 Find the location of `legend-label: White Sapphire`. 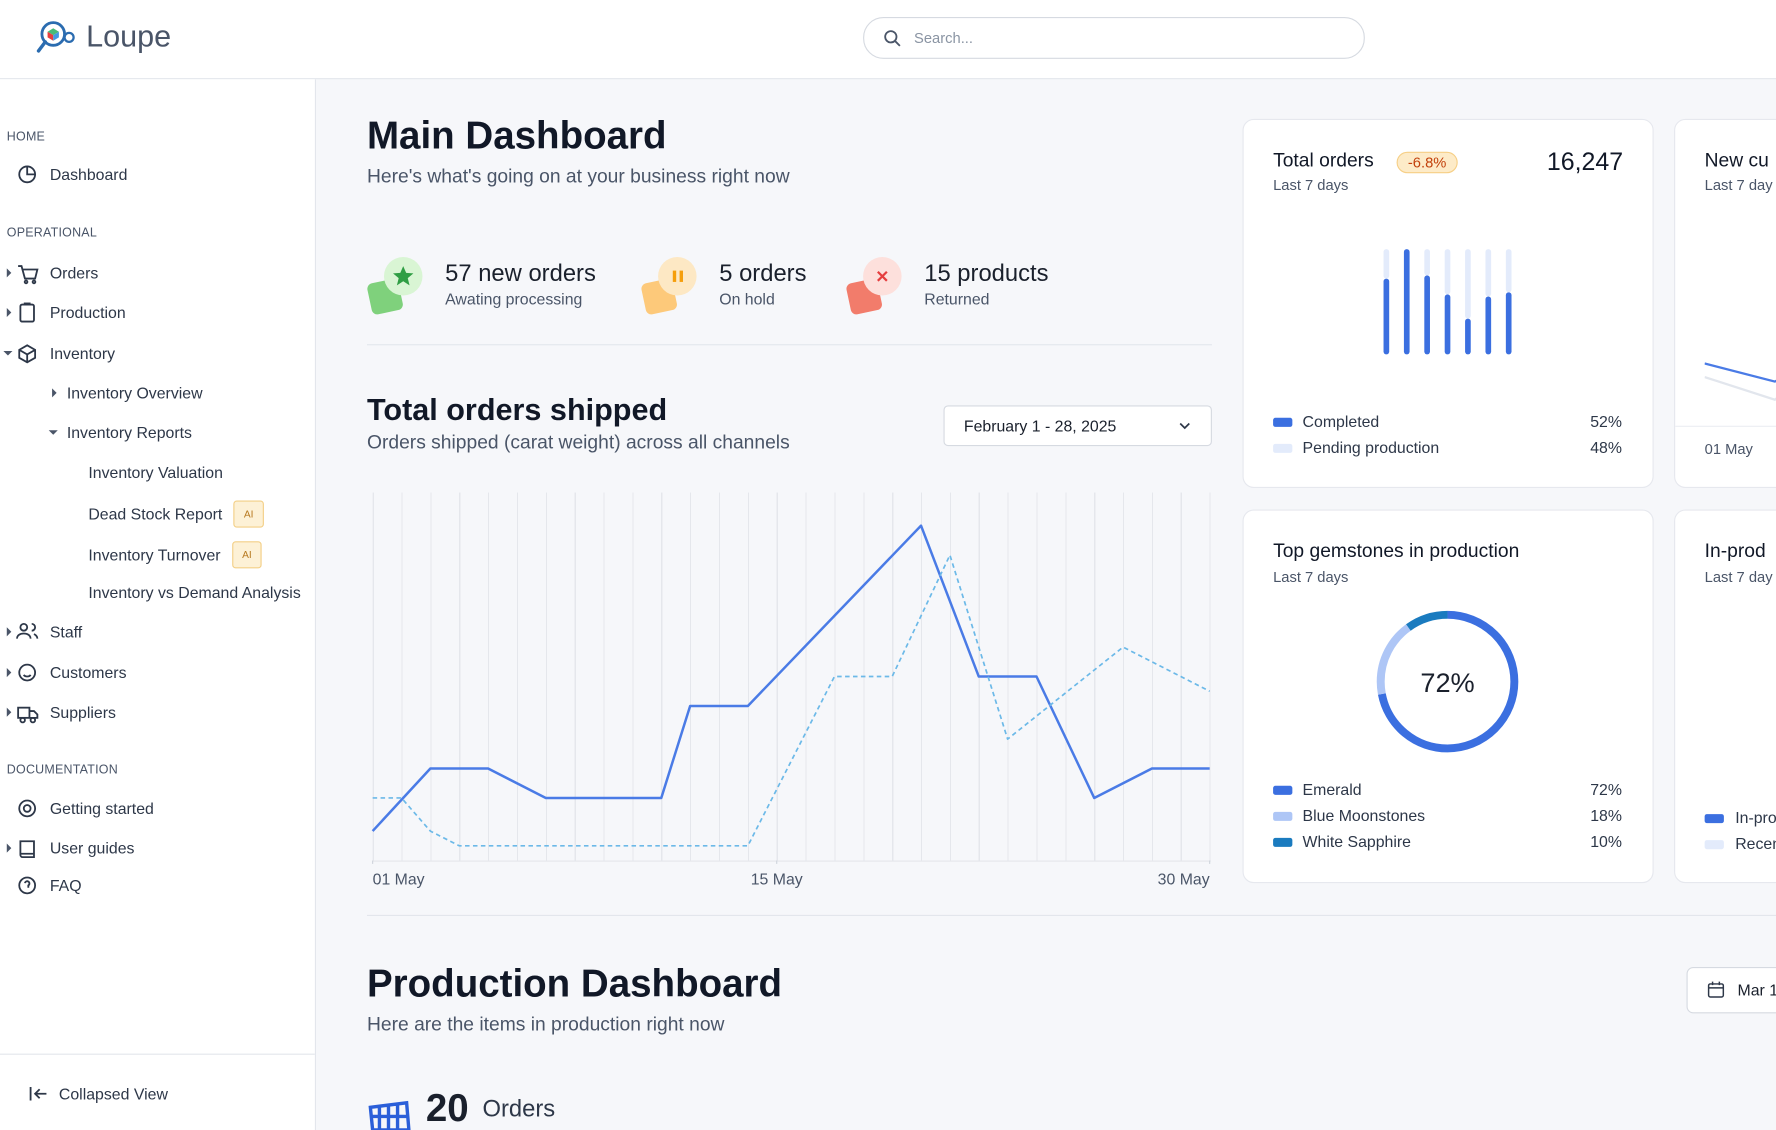

legend-label: White Sapphire is located at coordinates (1356, 841).